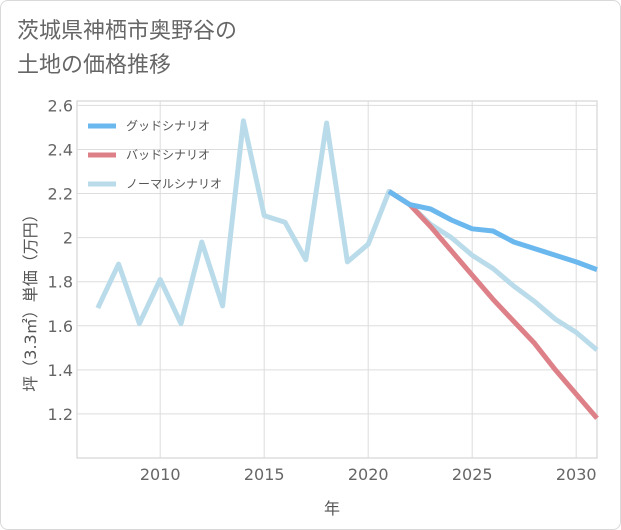  I want to click on y-tick-label-3: 1.8, so click(60, 282).